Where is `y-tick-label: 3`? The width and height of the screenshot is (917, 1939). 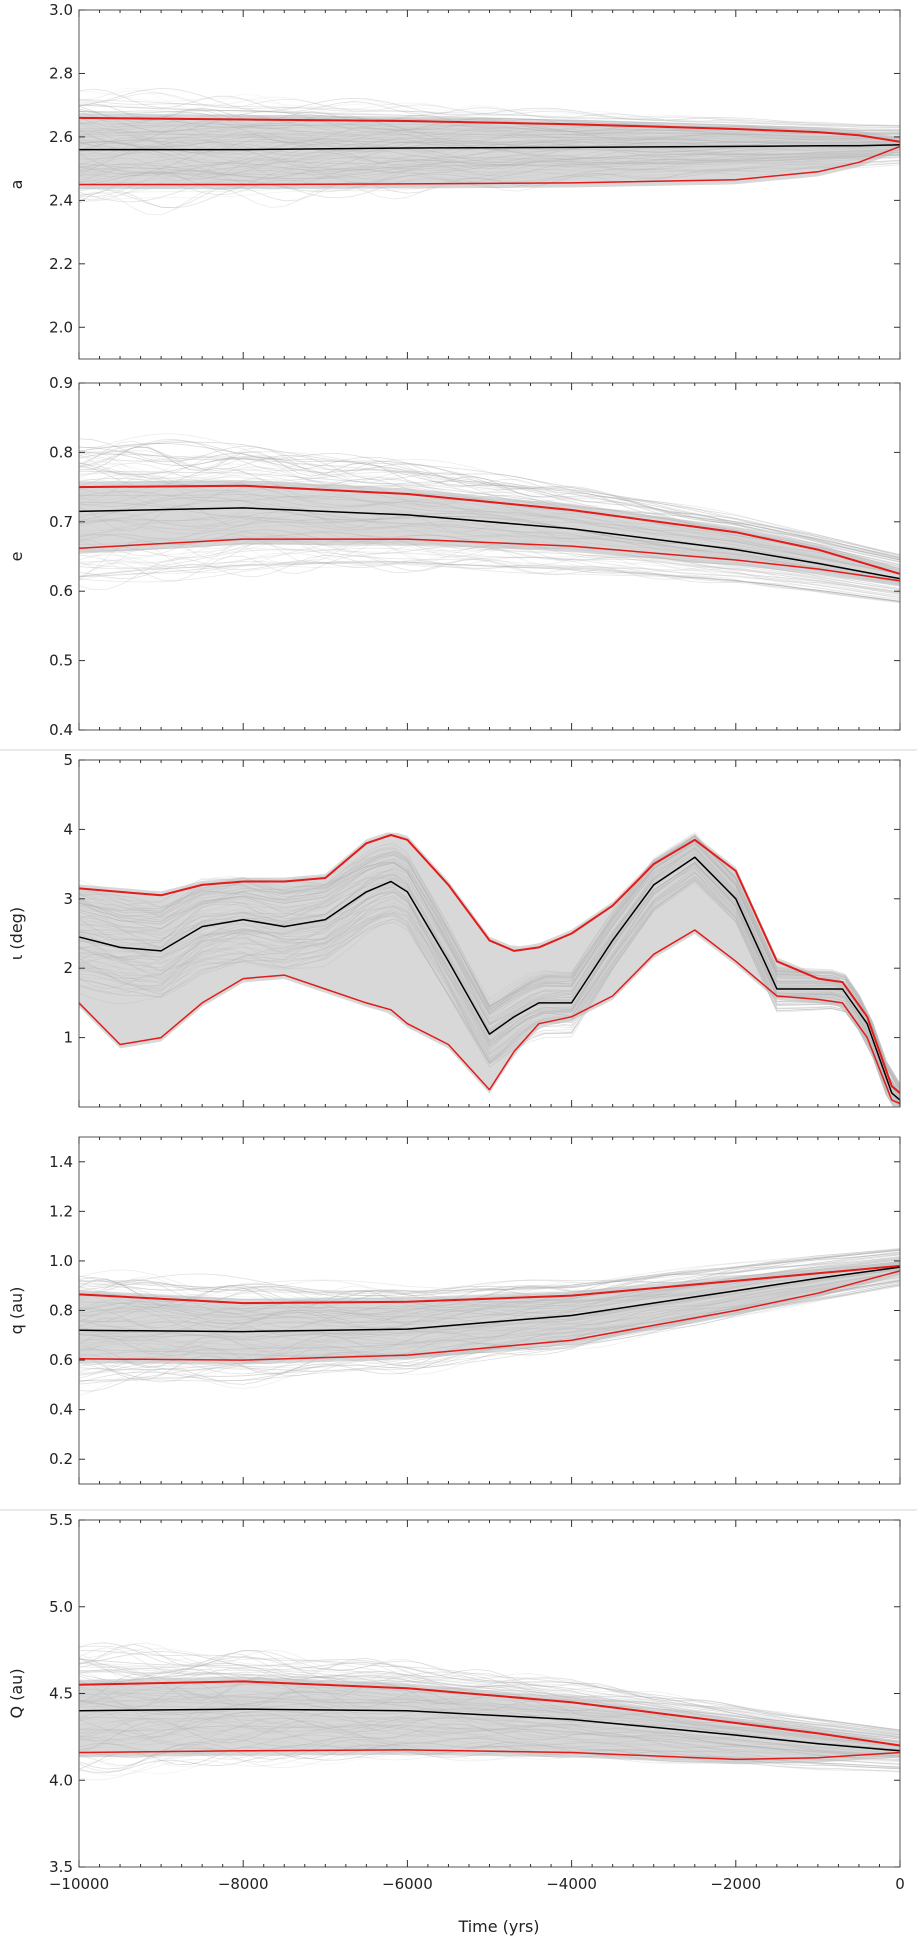 y-tick-label: 3 is located at coordinates (68, 899).